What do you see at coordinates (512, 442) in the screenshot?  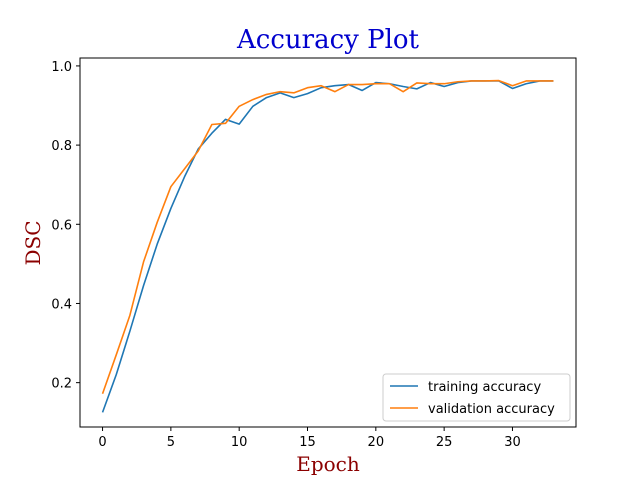 I see `x-tick-label: 30` at bounding box center [512, 442].